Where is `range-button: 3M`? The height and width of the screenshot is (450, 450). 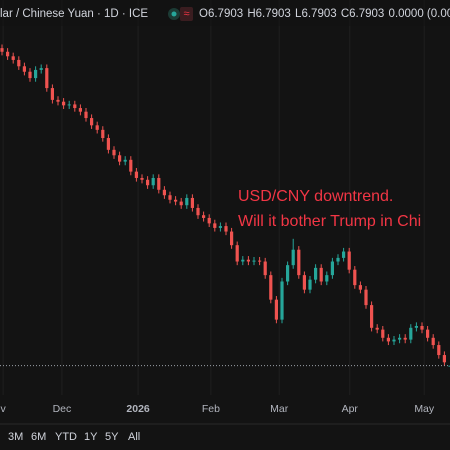 range-button: 3M is located at coordinates (15, 437).